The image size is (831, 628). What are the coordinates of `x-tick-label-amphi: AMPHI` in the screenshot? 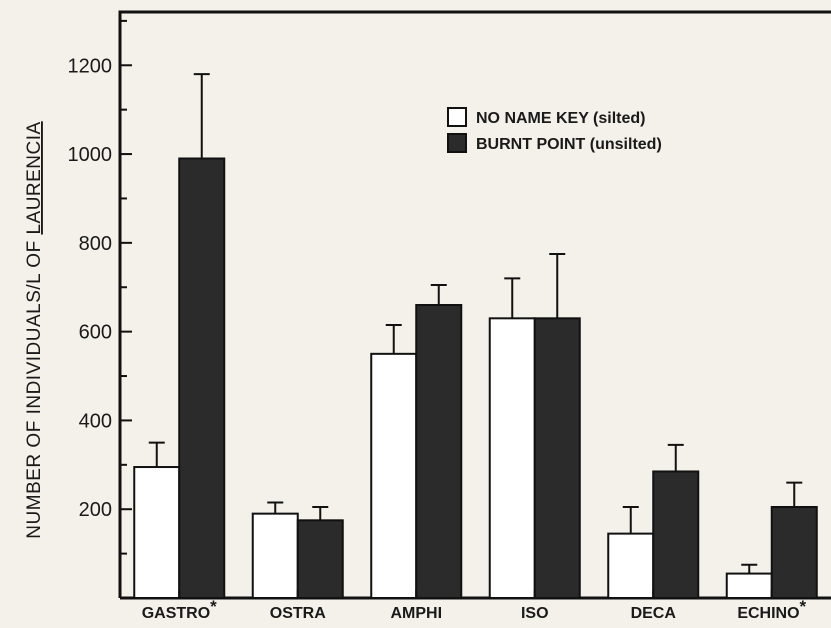 It's located at (416, 613).